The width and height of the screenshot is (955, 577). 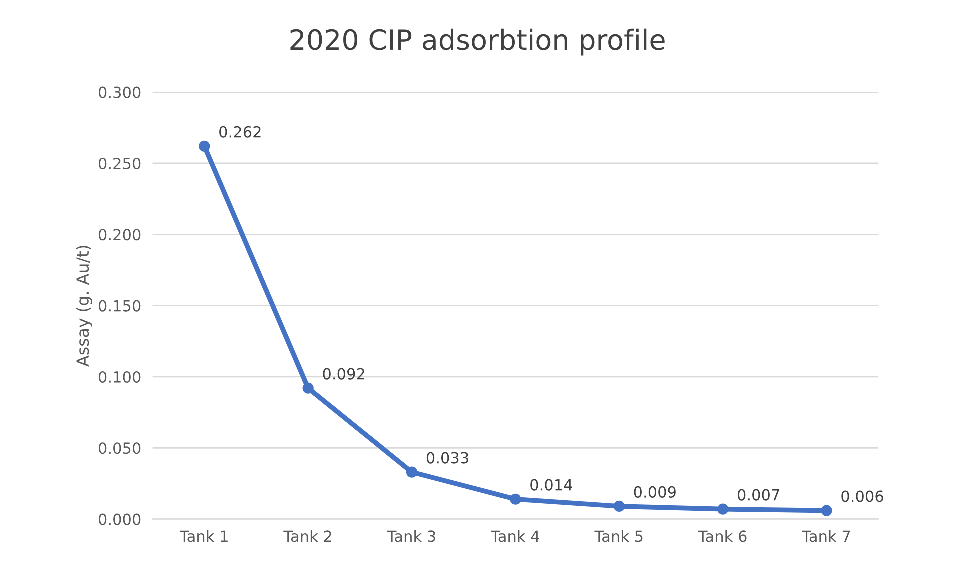 I want to click on x-tick-label: Tank 4, so click(x=515, y=536).